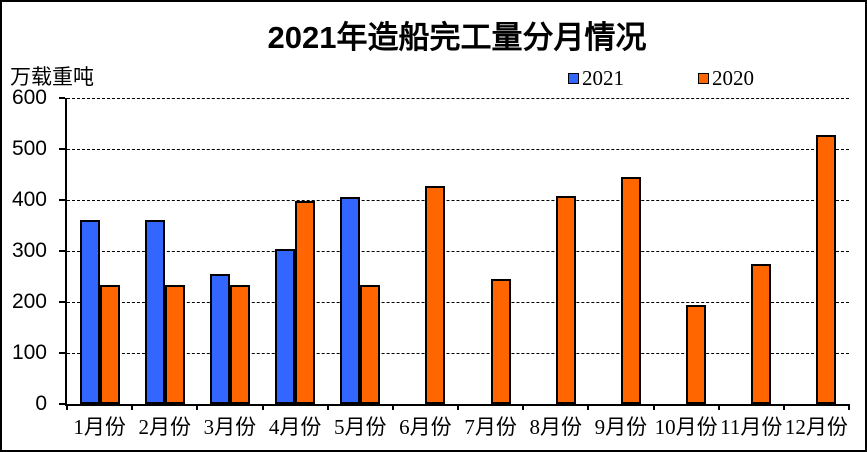  I want to click on legend-swatch-2021-icon, so click(573, 78).